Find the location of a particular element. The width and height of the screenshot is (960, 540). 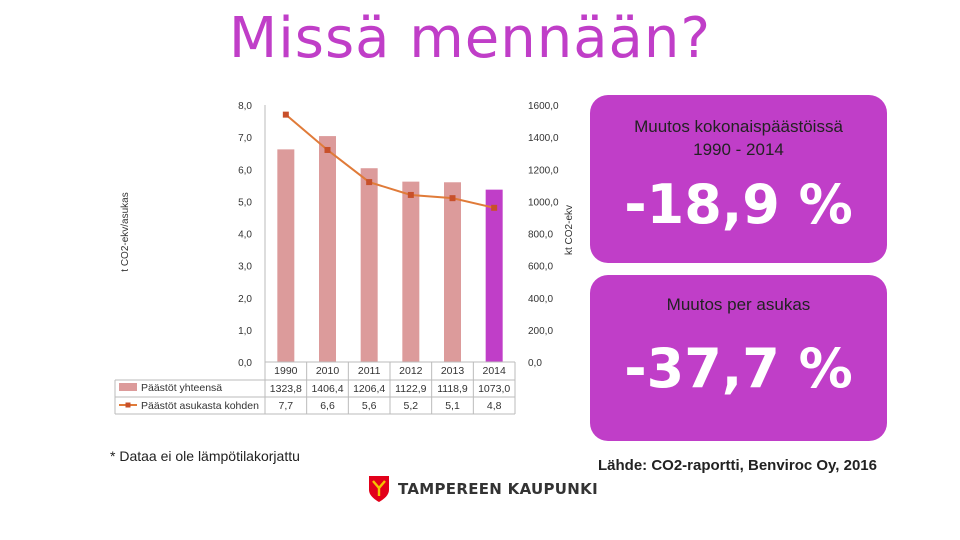

legend-bar-label: Päästöt yhteensä is located at coordinates (181, 388).